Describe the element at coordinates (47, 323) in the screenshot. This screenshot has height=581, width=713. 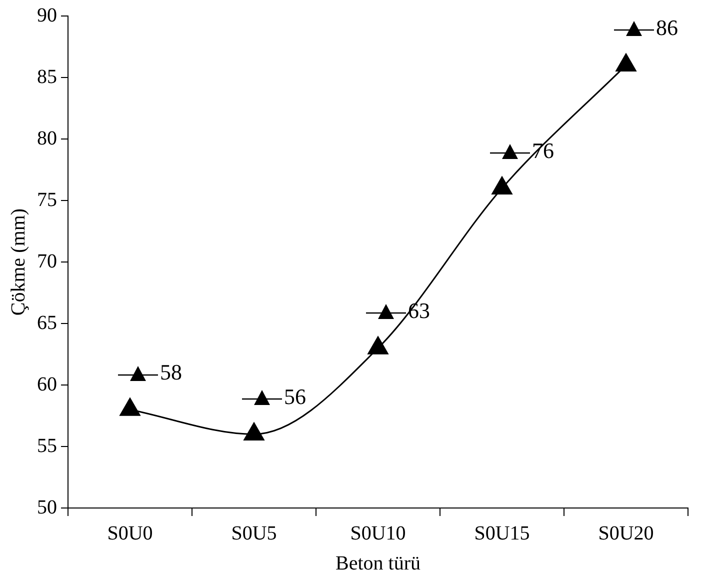
I see `y-tick-label: 65` at that location.